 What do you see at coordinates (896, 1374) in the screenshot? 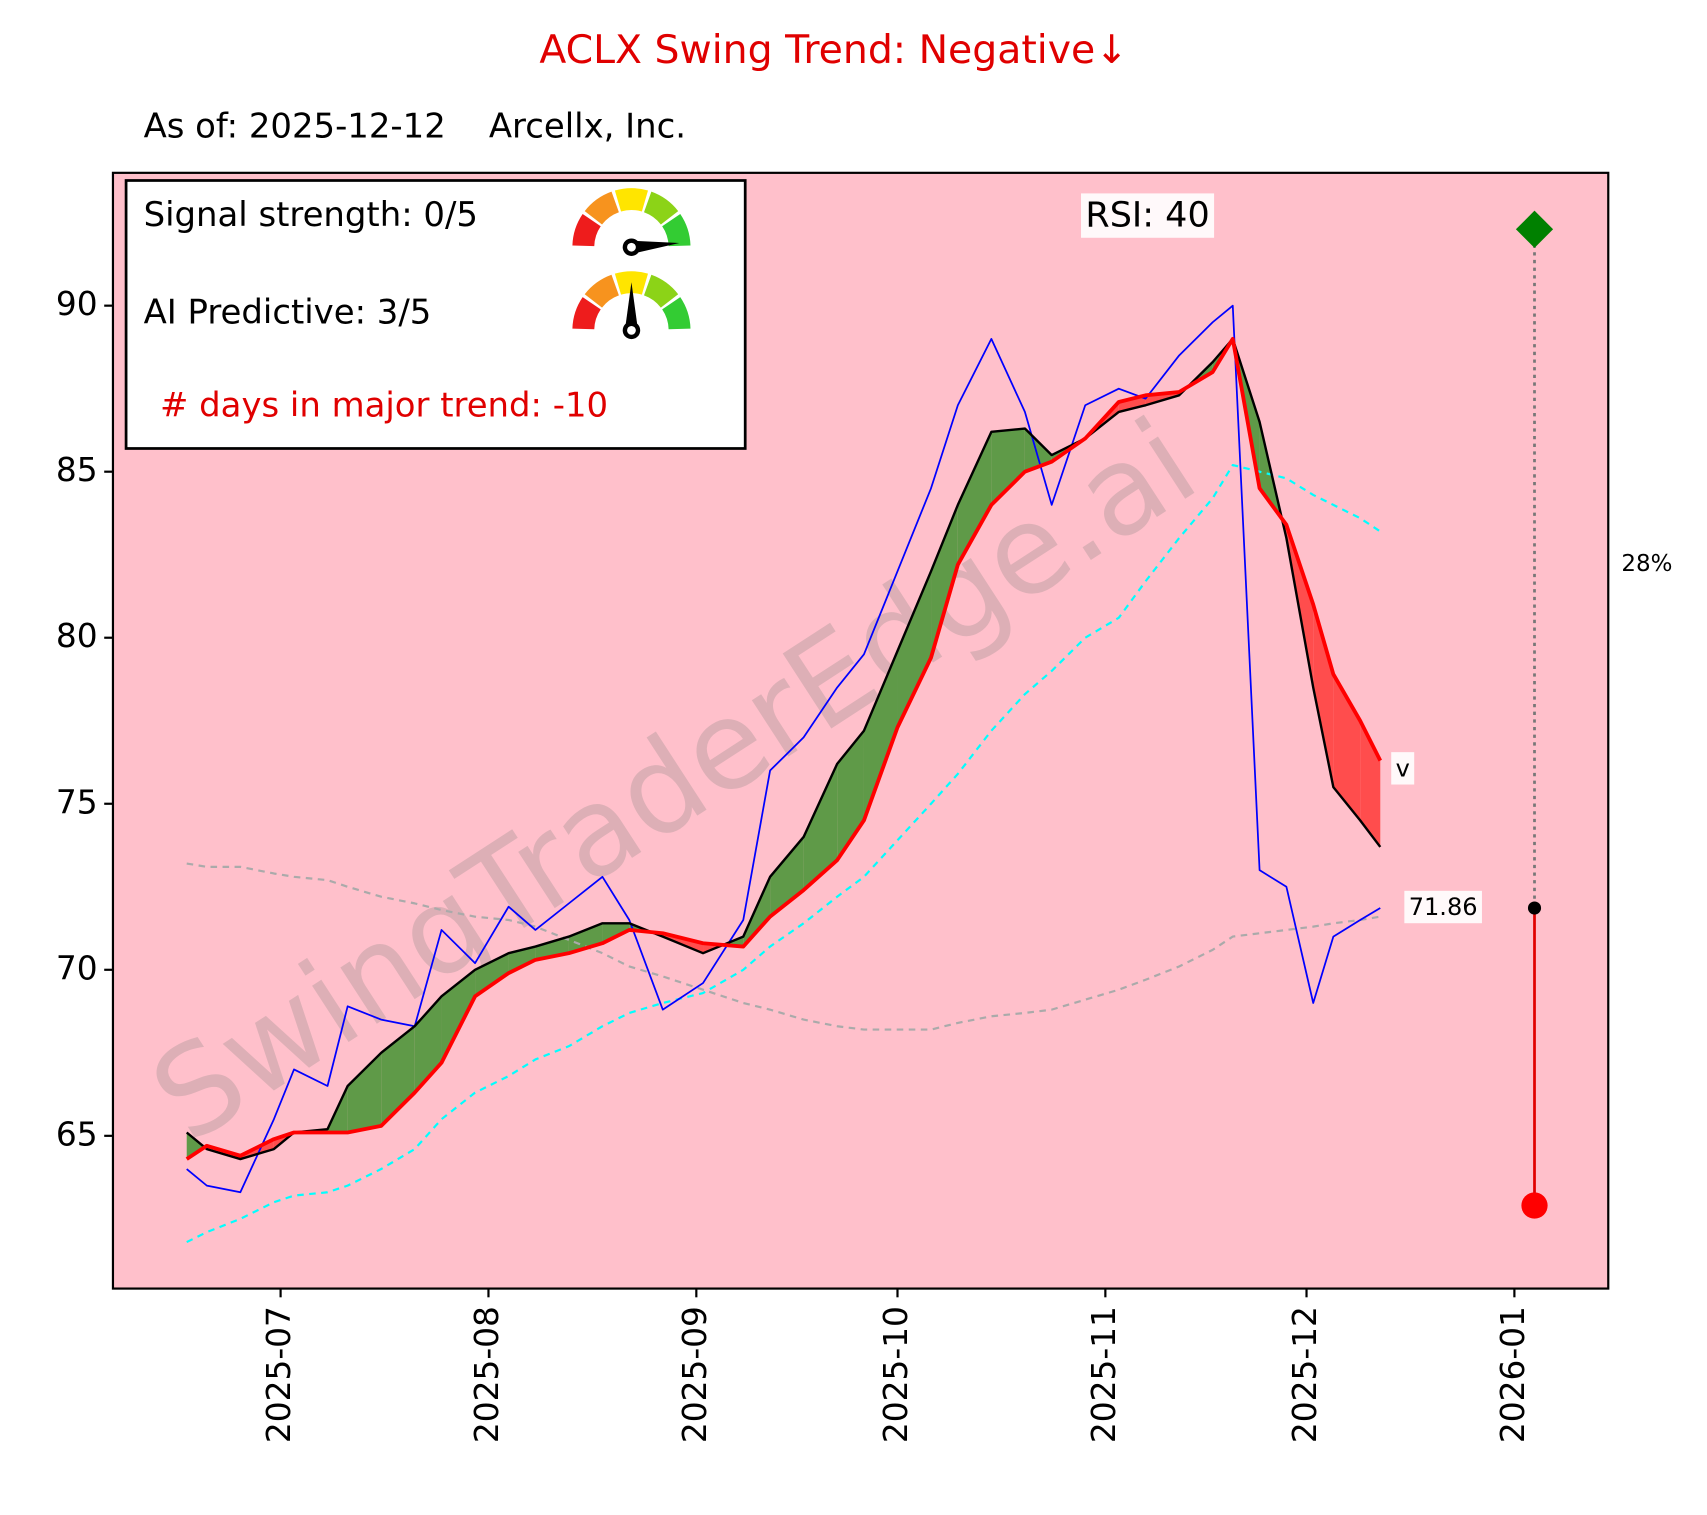
I see `x-tick-label: 2025-10` at bounding box center [896, 1374].